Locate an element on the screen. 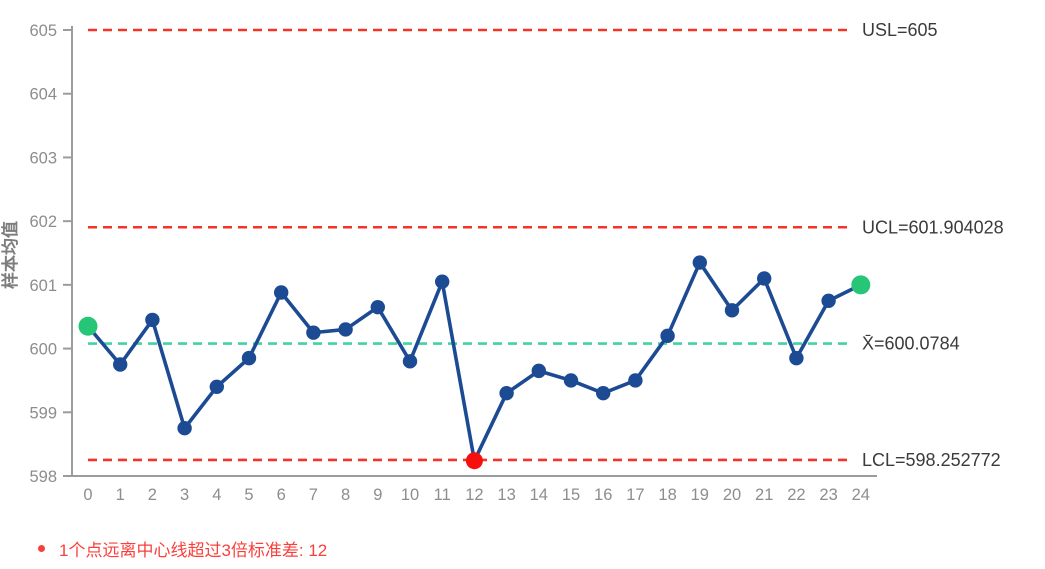 This screenshot has height=569, width=1045. x-tick-label: 15 is located at coordinates (571, 495).